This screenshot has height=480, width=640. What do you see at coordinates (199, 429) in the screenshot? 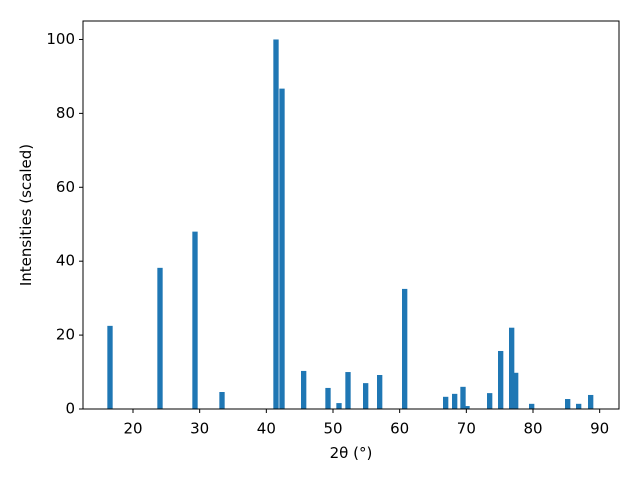
I see `x-tick-label: 30` at bounding box center [199, 429].